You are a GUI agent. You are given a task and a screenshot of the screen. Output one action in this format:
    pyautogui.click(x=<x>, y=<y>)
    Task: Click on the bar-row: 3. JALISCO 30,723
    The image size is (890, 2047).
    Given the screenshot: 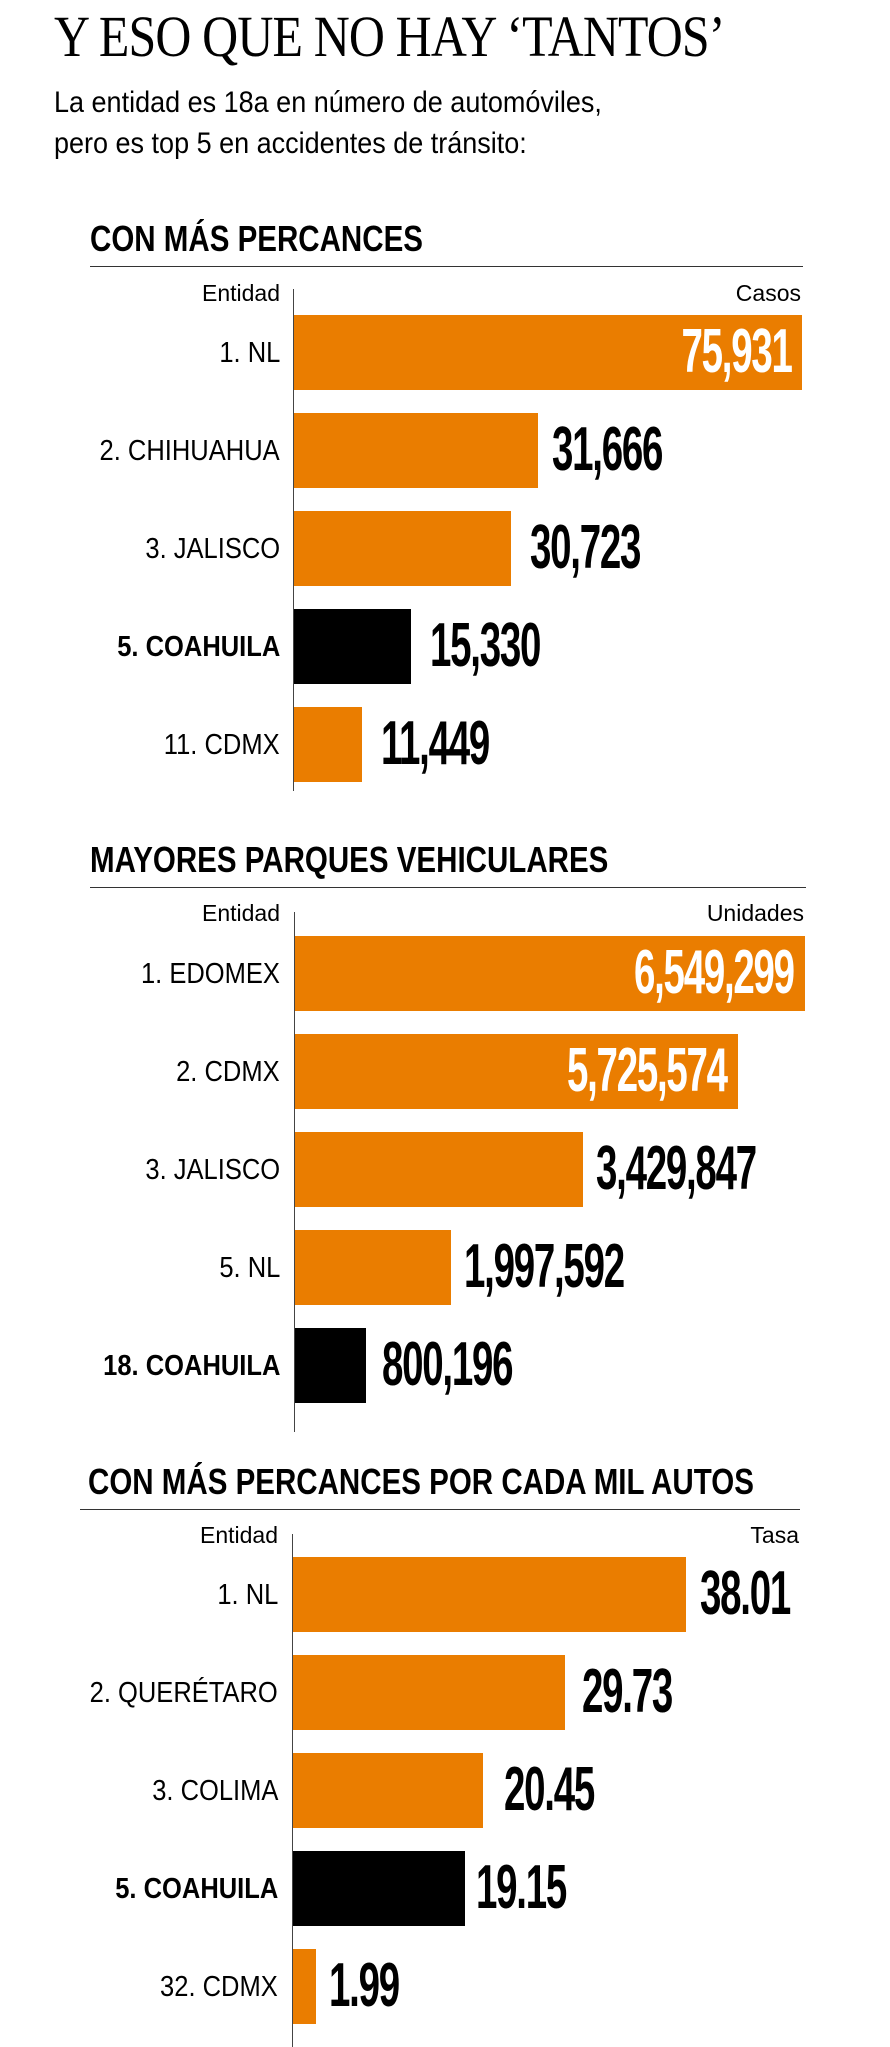 What is the action you would take?
    pyautogui.click(x=445, y=548)
    